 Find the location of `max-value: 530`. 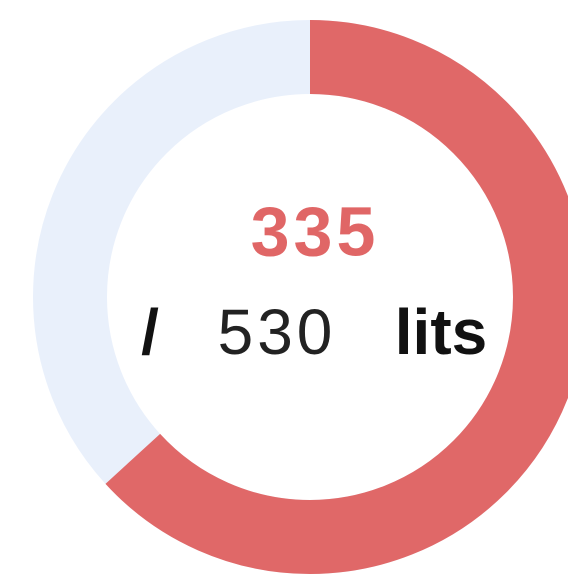

max-value: 530 is located at coordinates (277, 332).